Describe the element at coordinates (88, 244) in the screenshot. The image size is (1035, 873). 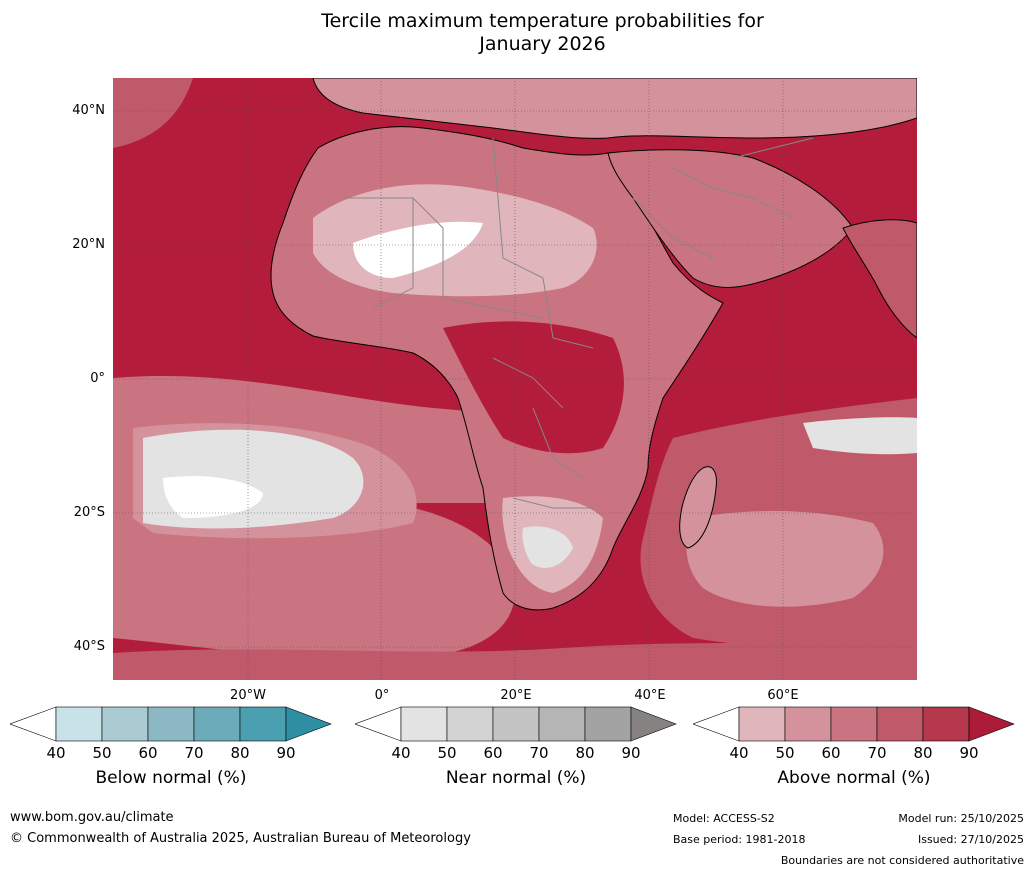
I see `lat-label-20n: 20°N` at that location.